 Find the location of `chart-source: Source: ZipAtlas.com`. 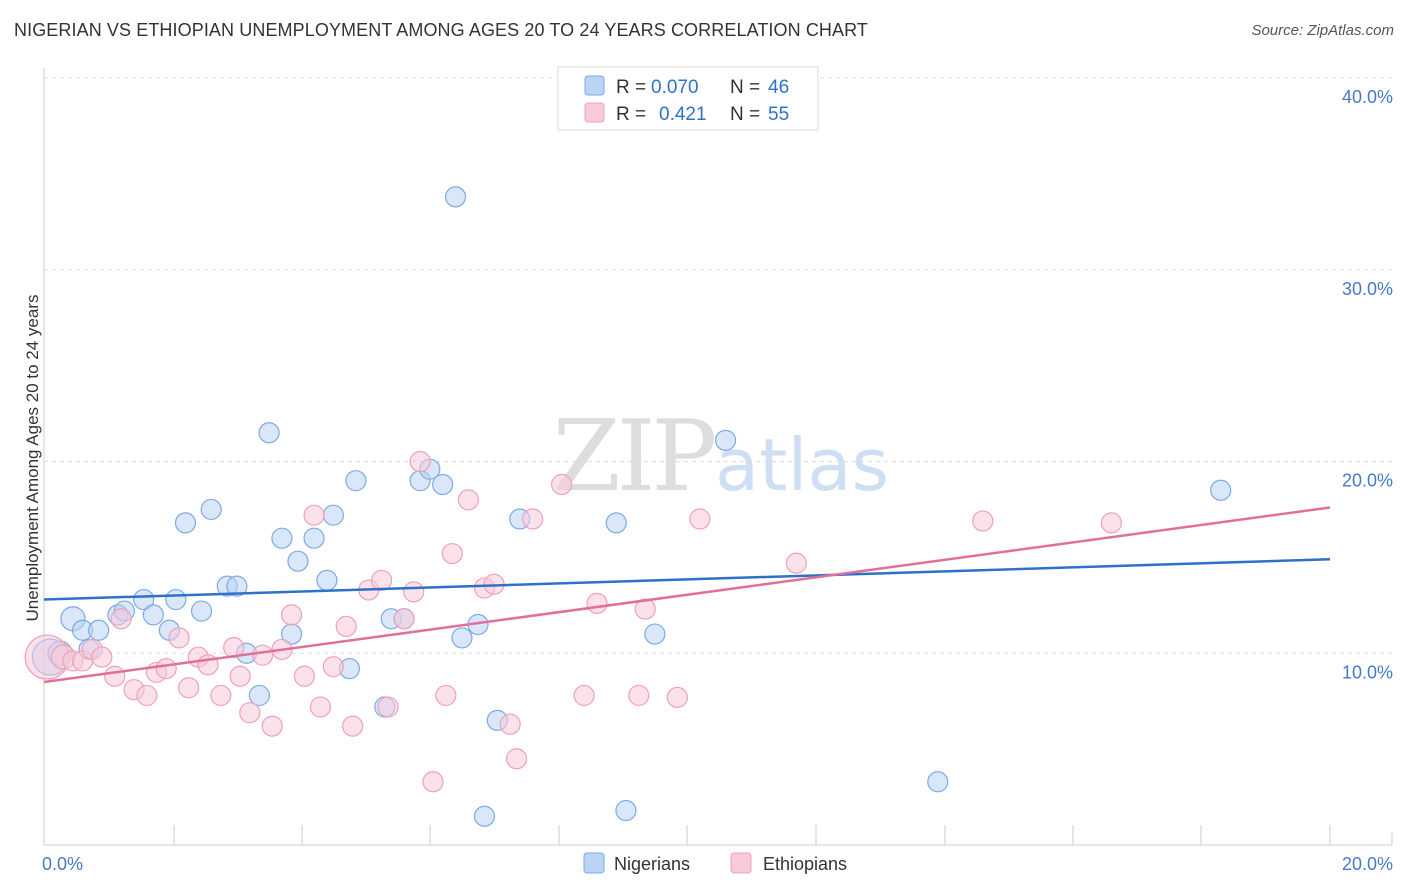

chart-source: Source: ZipAtlas.com is located at coordinates (1322, 30).